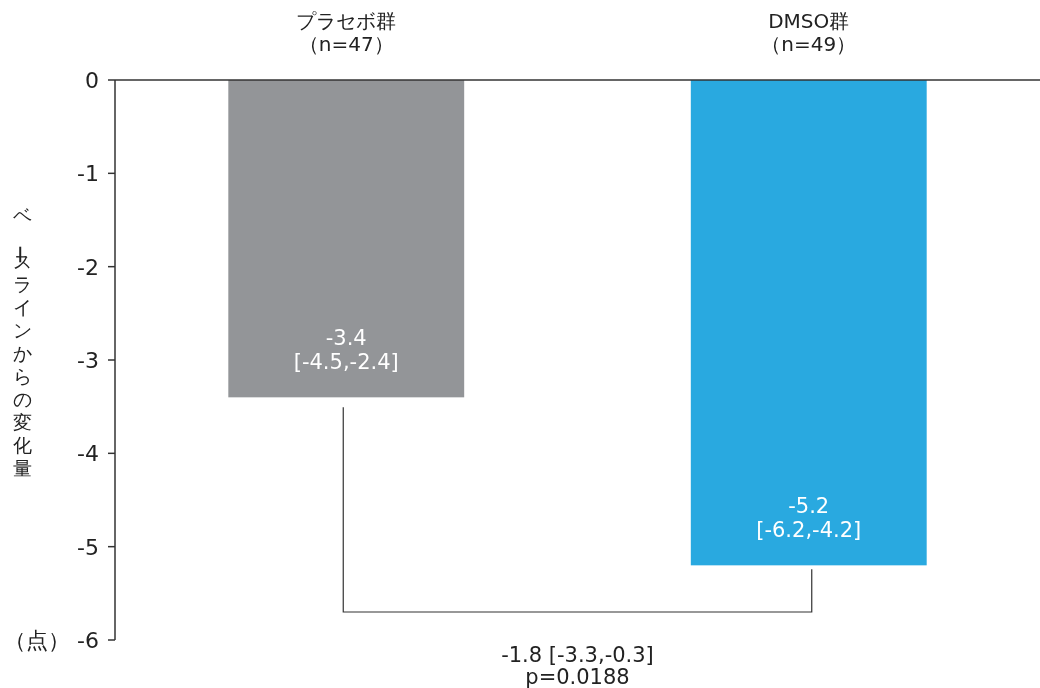 The width and height of the screenshot is (1040, 688). Describe the element at coordinates (809, 32) in the screenshot. I see `x-tick-label: DMSO群（n=49）` at that location.